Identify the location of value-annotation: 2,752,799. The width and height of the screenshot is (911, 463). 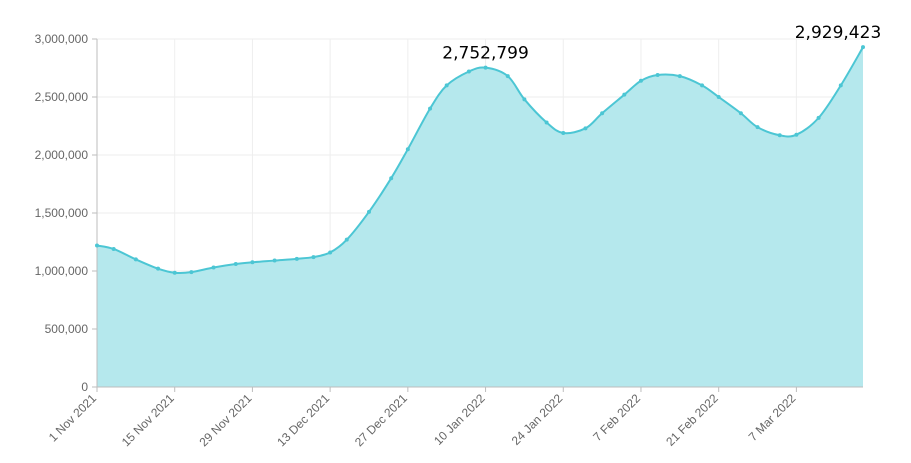
(485, 54).